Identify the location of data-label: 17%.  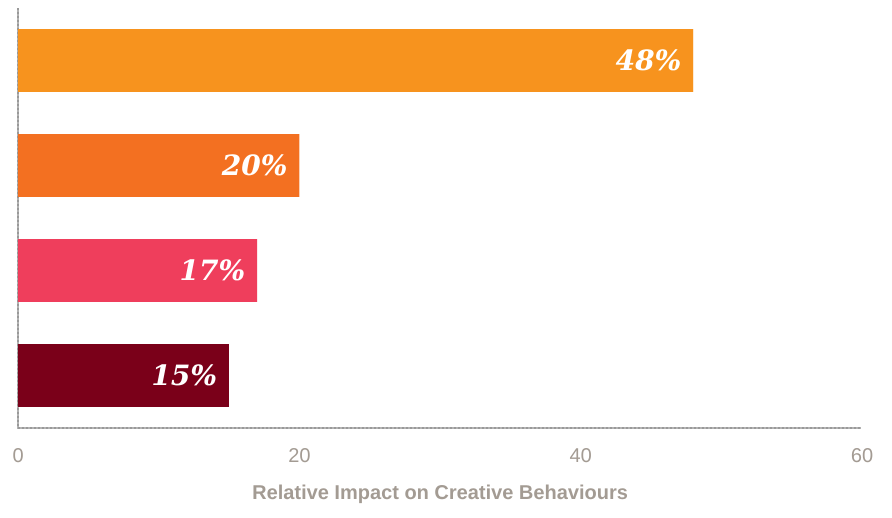
(213, 270).